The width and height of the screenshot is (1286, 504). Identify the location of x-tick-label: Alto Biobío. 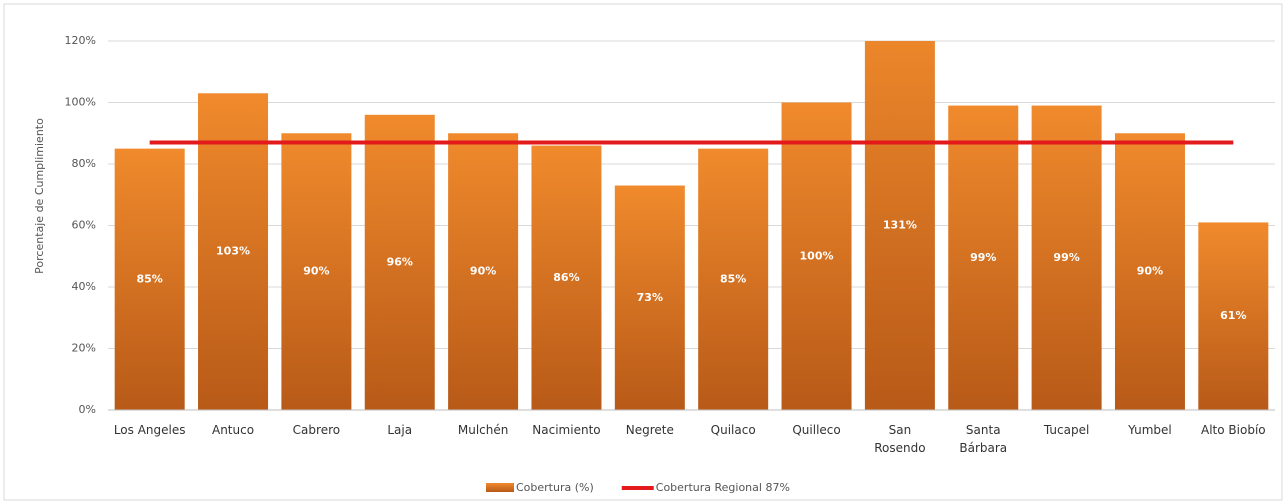
(1233, 430).